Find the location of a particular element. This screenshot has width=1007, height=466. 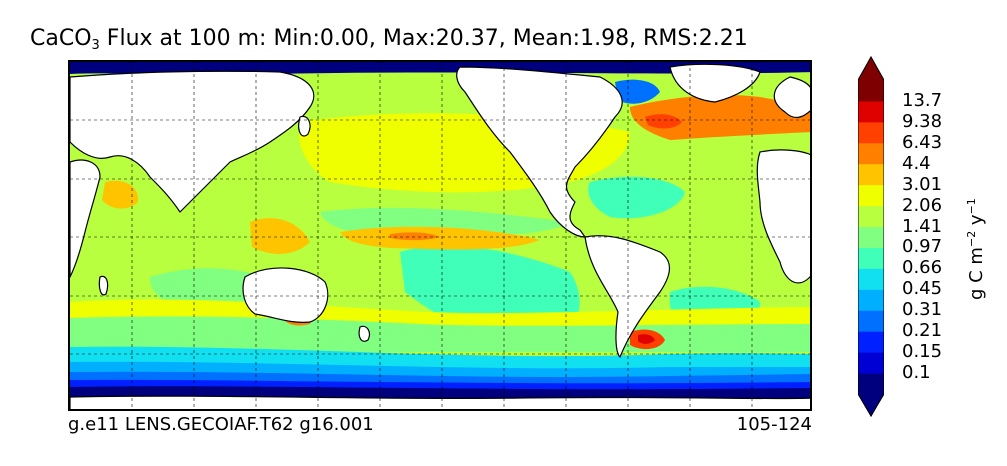

arabian-sea-orange is located at coordinates (120, 194).